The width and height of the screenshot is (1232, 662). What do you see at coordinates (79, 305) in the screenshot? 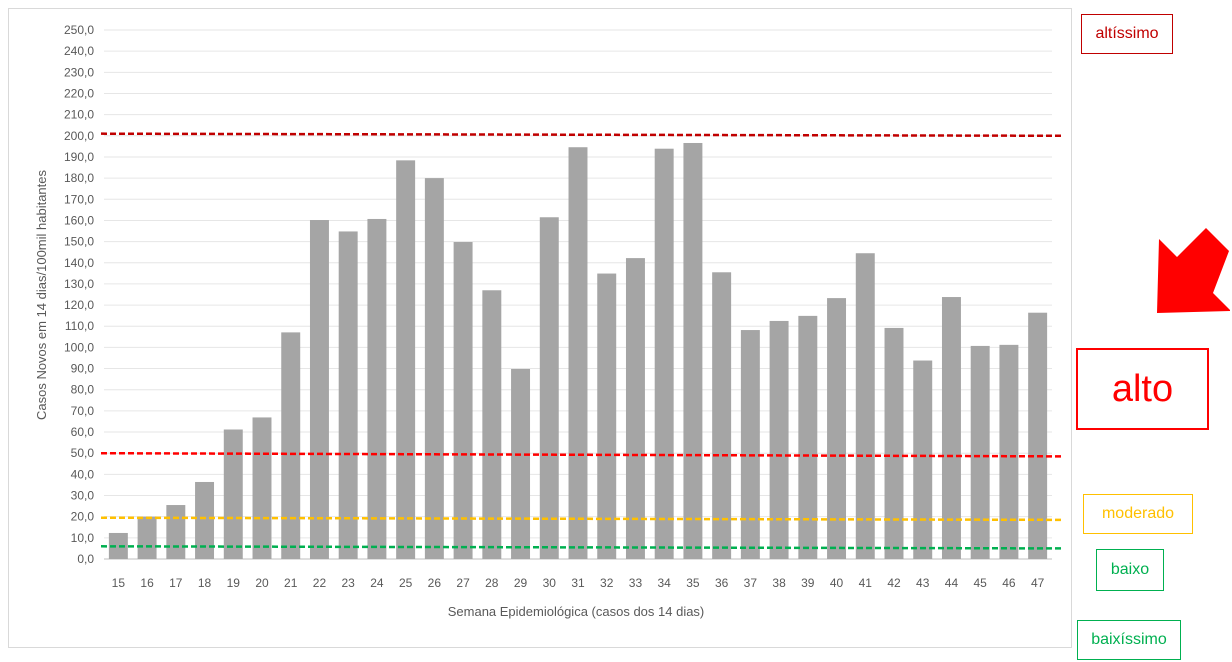
I see `y-tick-label: 120,0` at bounding box center [79, 305].